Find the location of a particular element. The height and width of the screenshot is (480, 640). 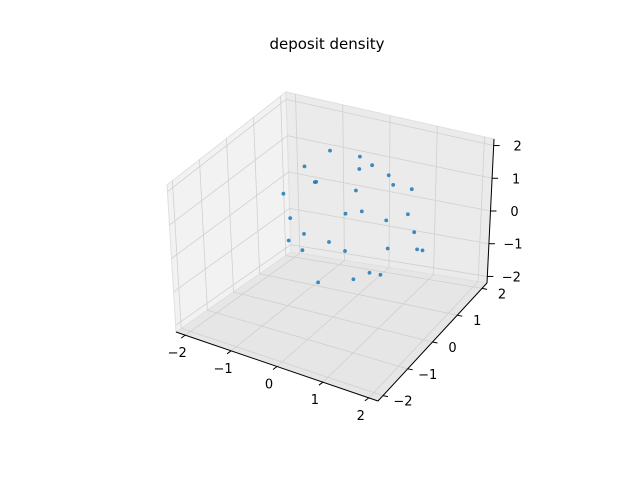

scatter-points is located at coordinates (353, 216).